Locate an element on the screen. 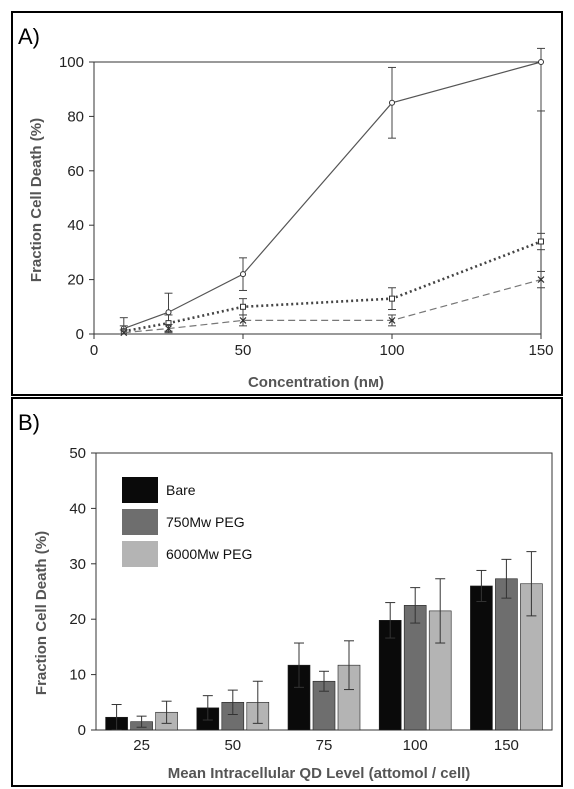  panel-a-y-tick-label: 100 is located at coordinates (71, 62).